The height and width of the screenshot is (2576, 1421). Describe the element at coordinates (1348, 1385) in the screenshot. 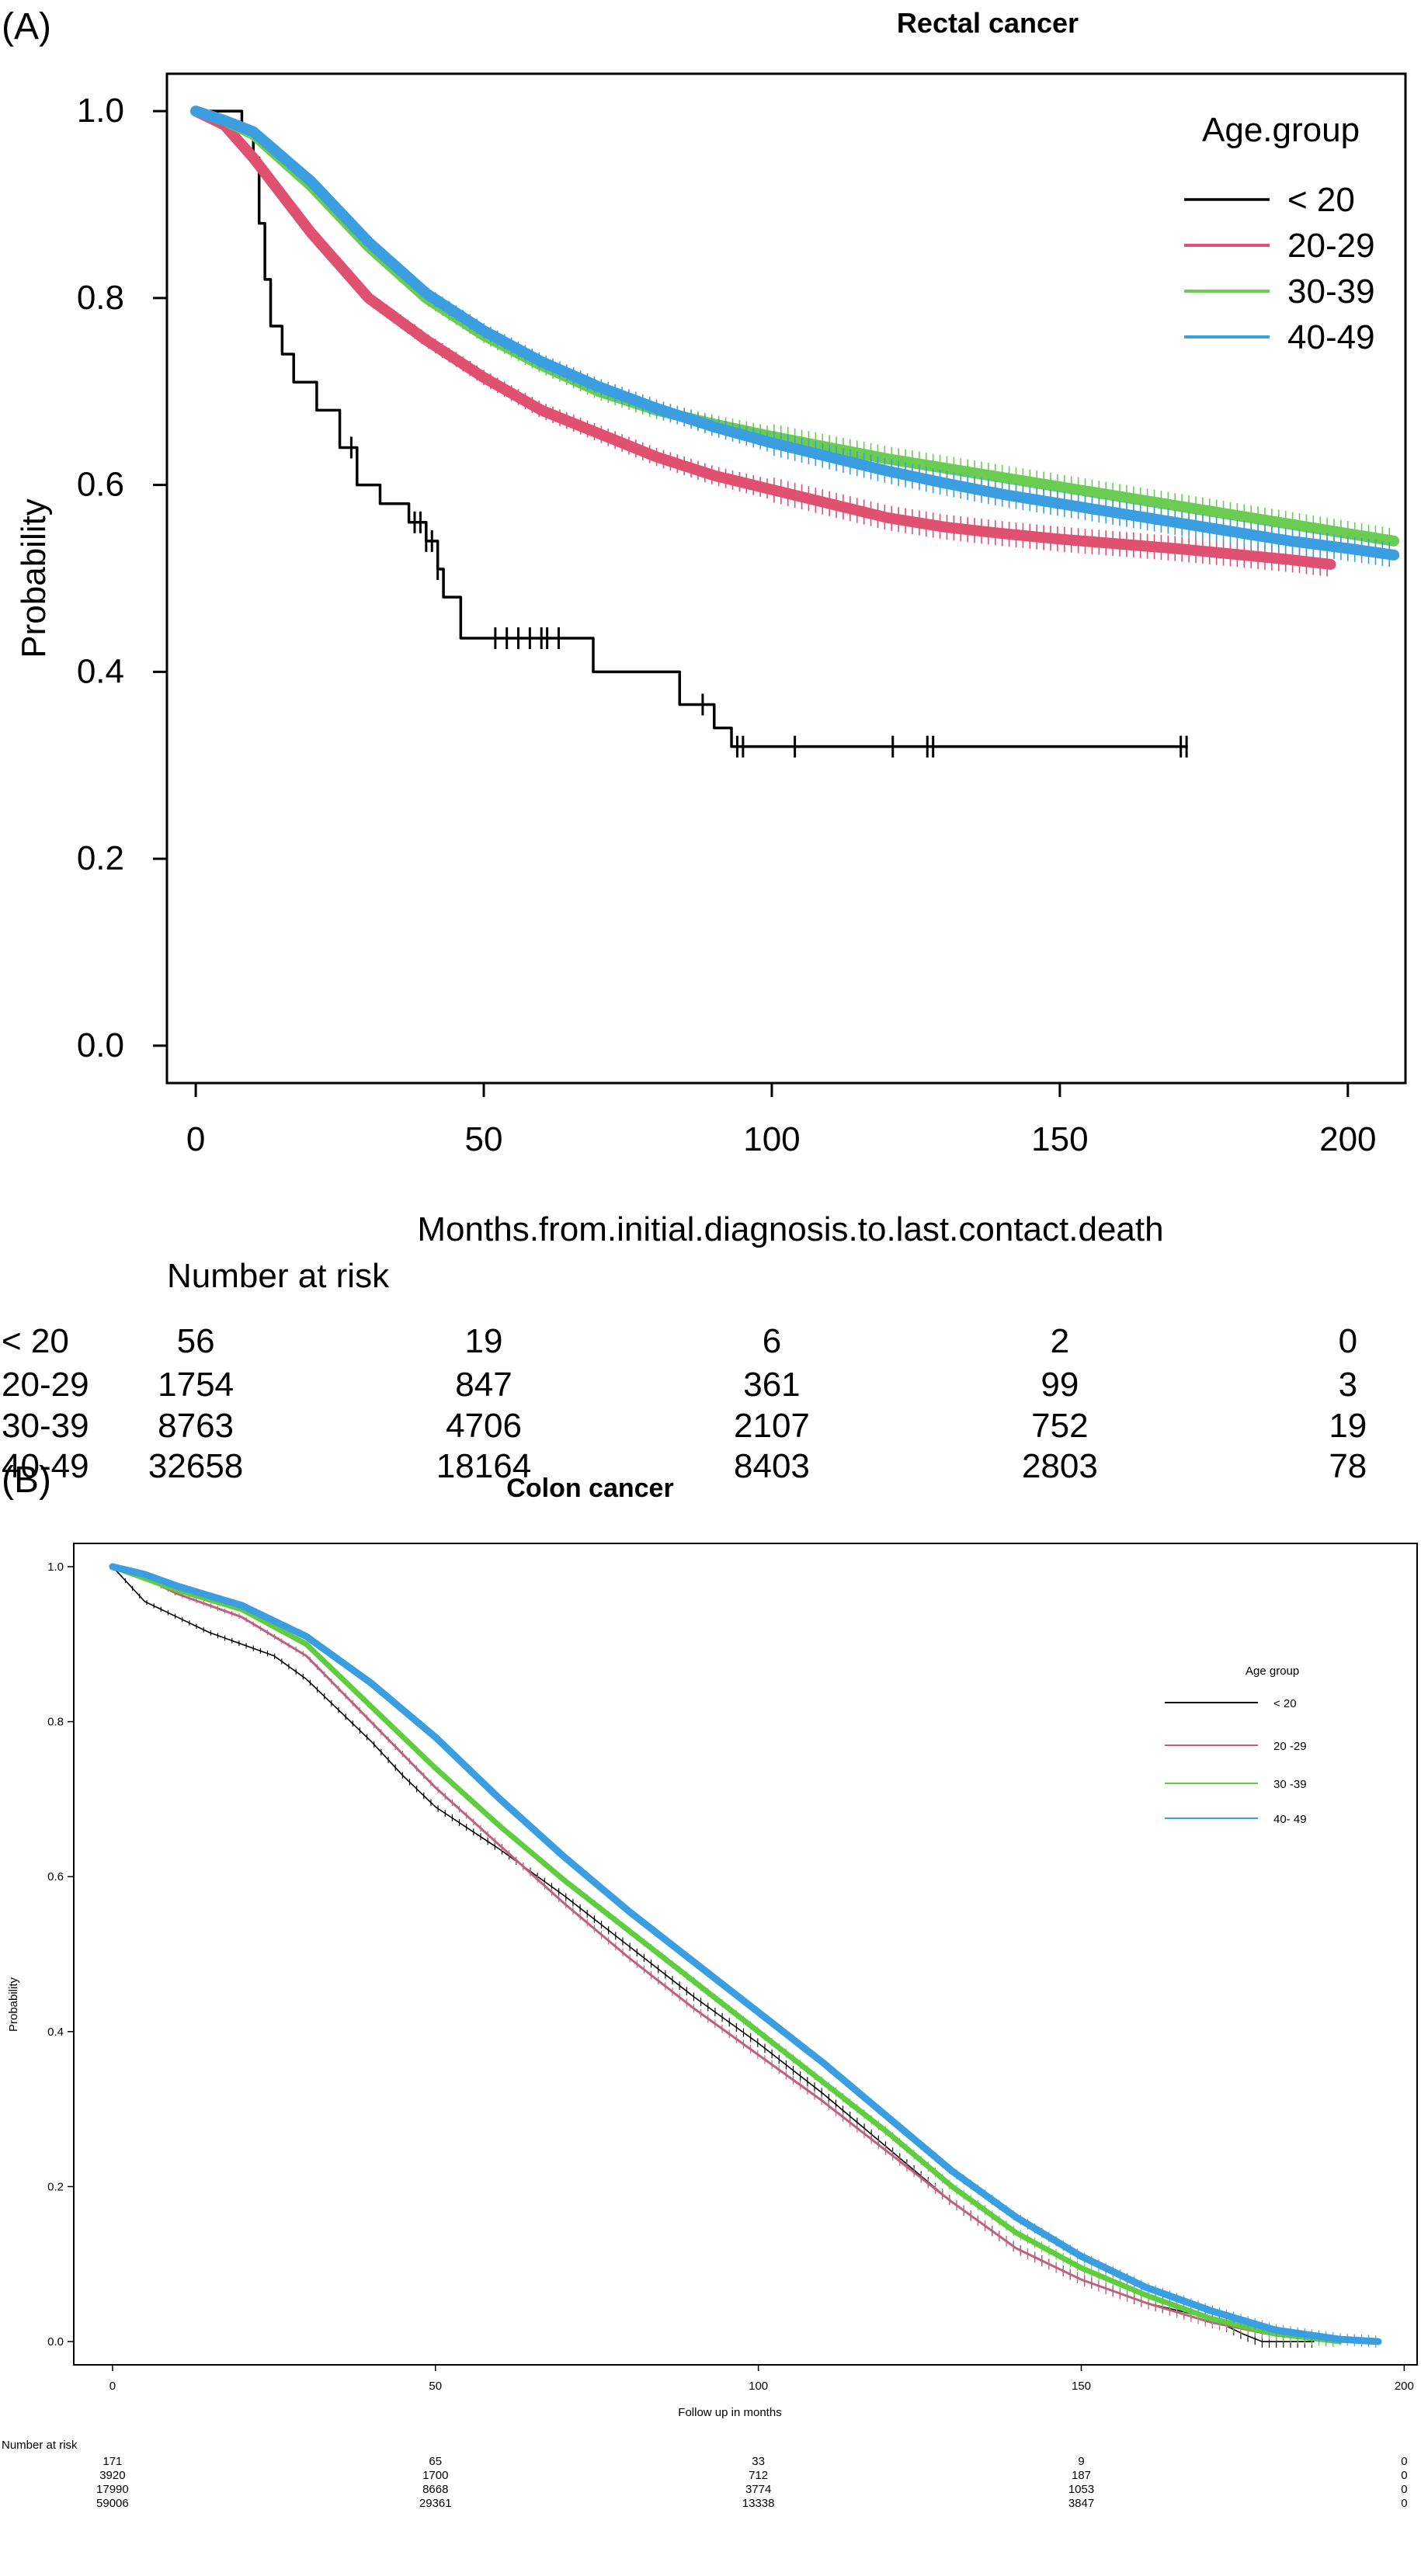

I see `risk-count: 3` at that location.